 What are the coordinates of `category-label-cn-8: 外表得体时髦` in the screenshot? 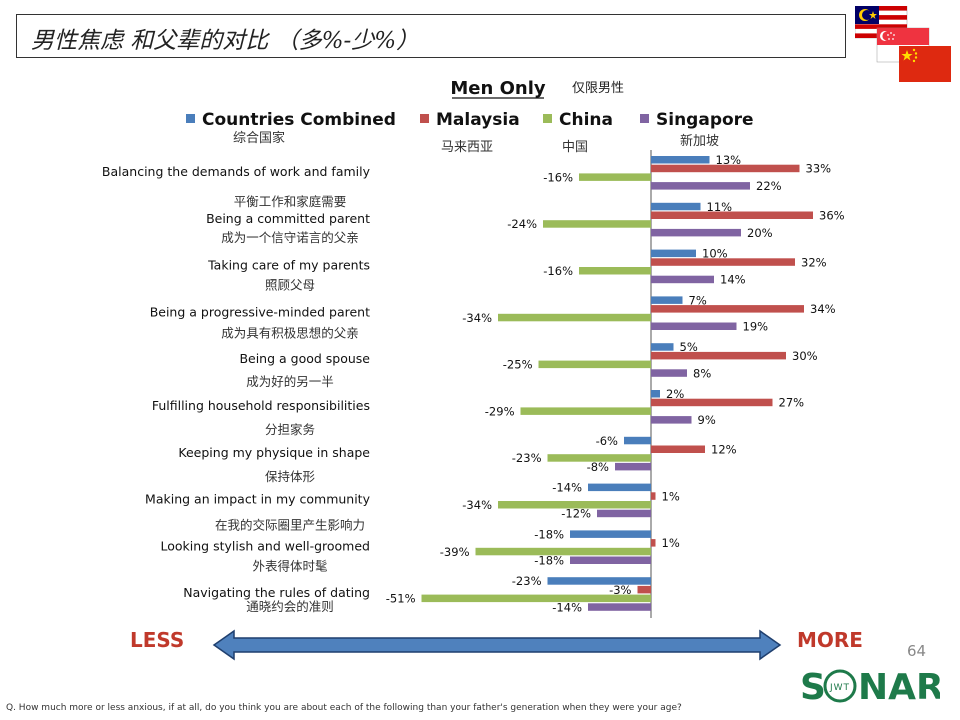 It's located at (289, 565).